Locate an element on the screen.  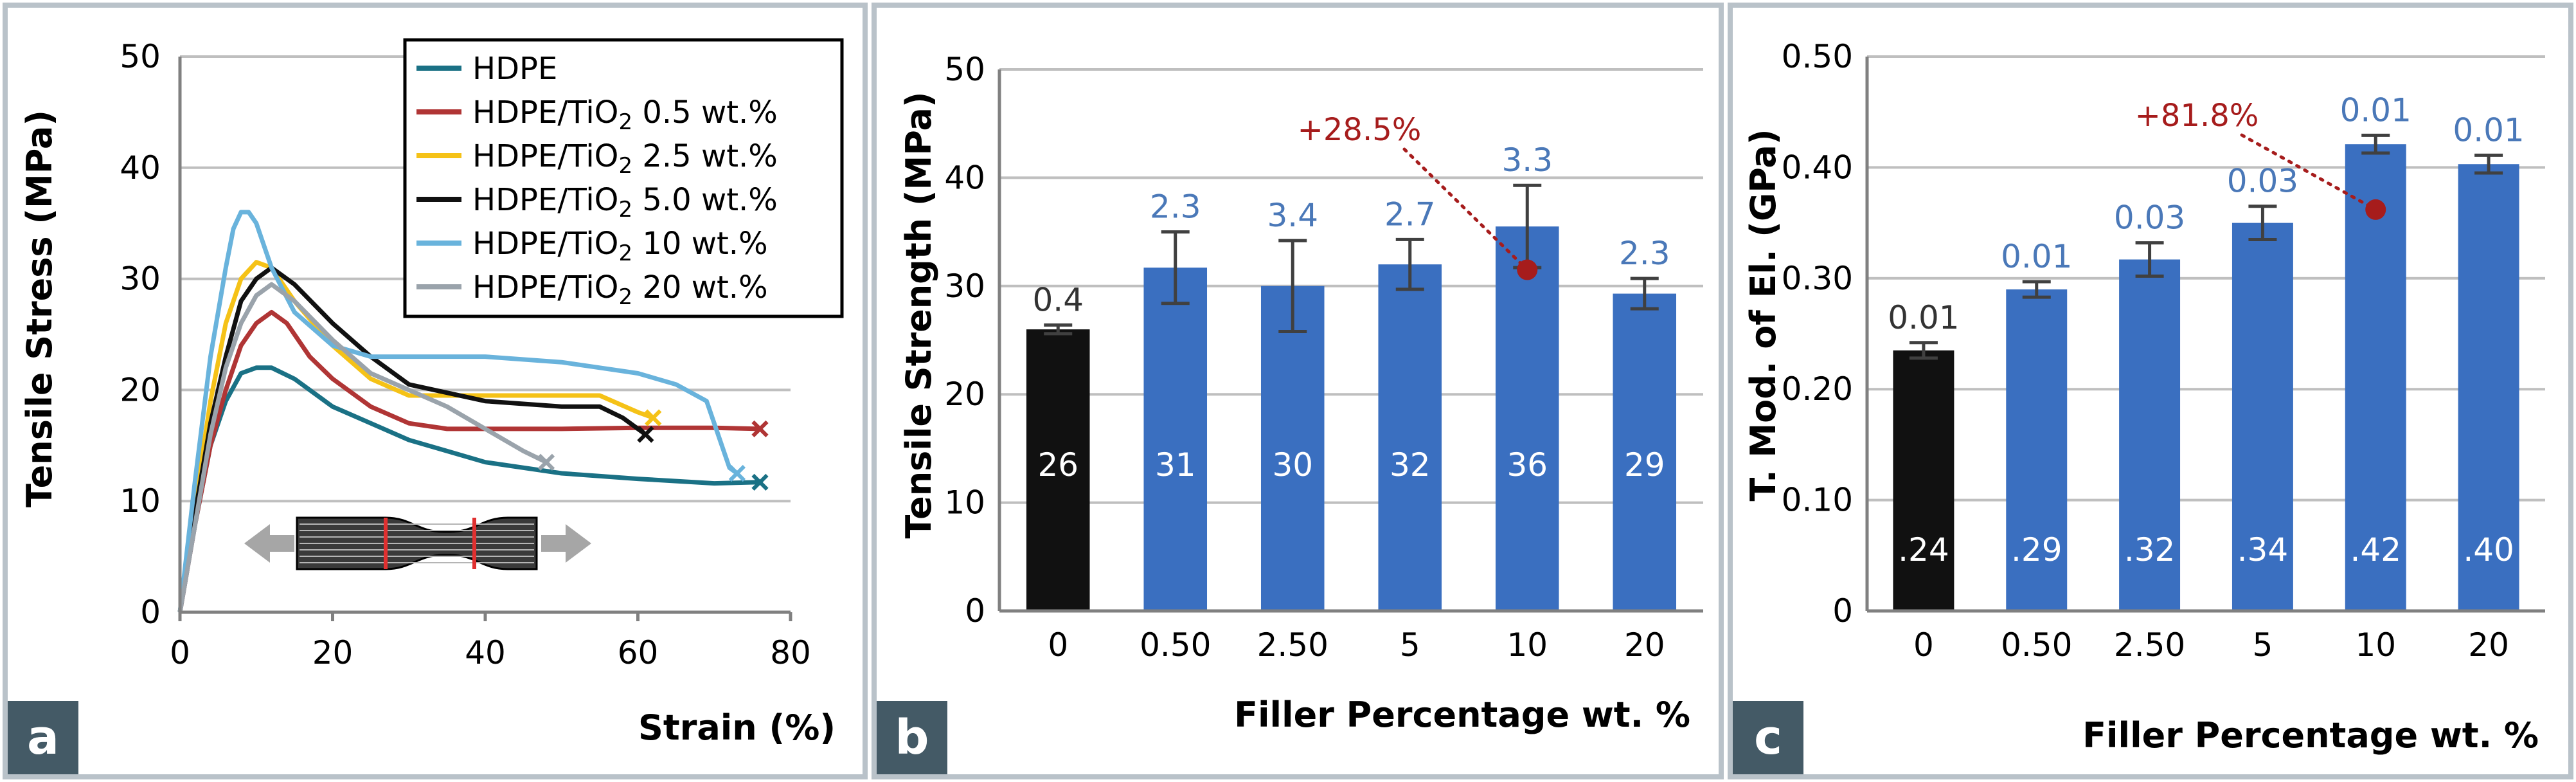
panel-a-tag-box is located at coordinates (43, 737).